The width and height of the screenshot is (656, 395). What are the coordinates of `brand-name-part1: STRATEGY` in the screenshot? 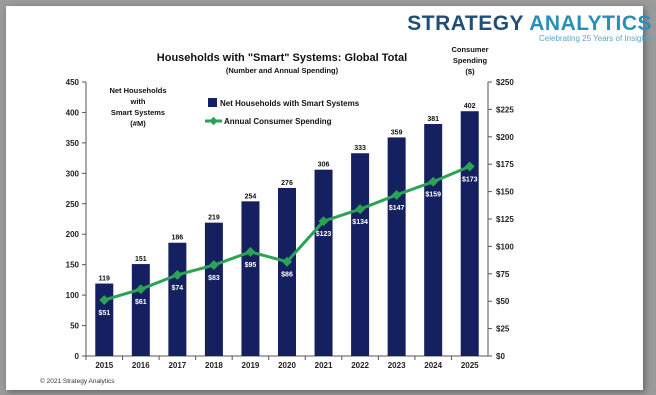 It's located at (465, 23).